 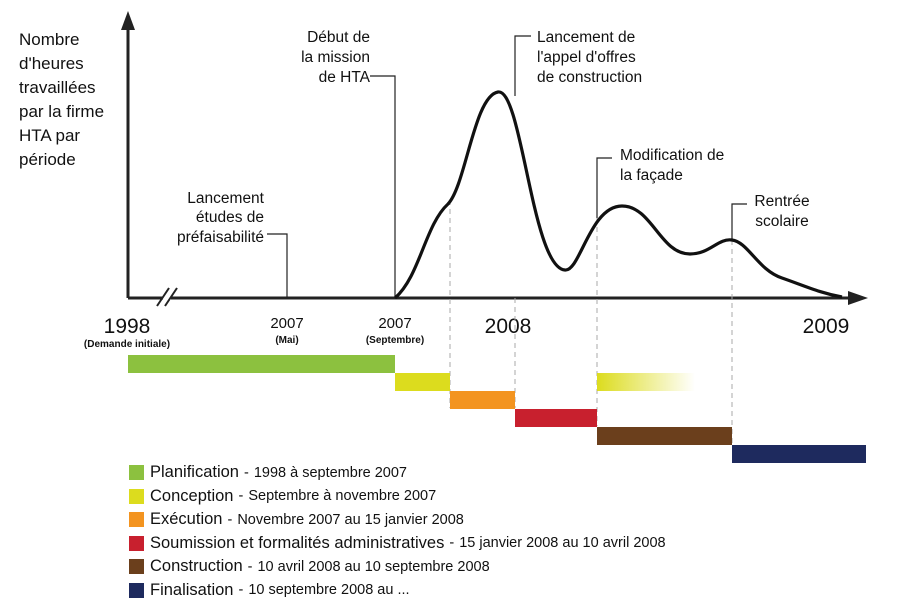 I want to click on tick-label-1998: 1998, so click(x=127, y=326).